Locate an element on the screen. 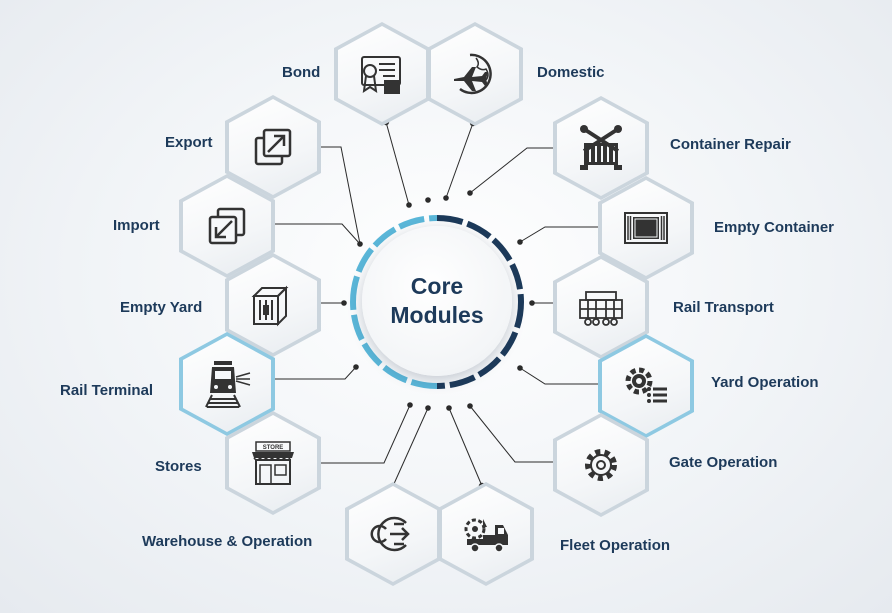  gear-icon is located at coordinates (601, 465).